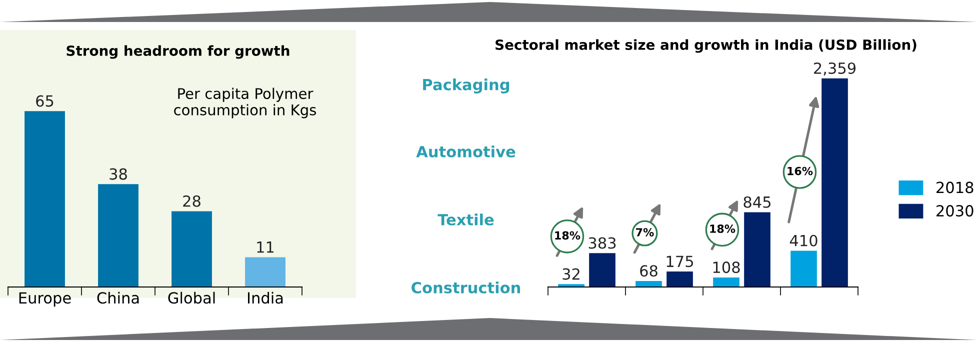 Image resolution: width=977 pixels, height=346 pixels. Describe the element at coordinates (45, 299) in the screenshot. I see `x-tick-label: Europe` at that location.